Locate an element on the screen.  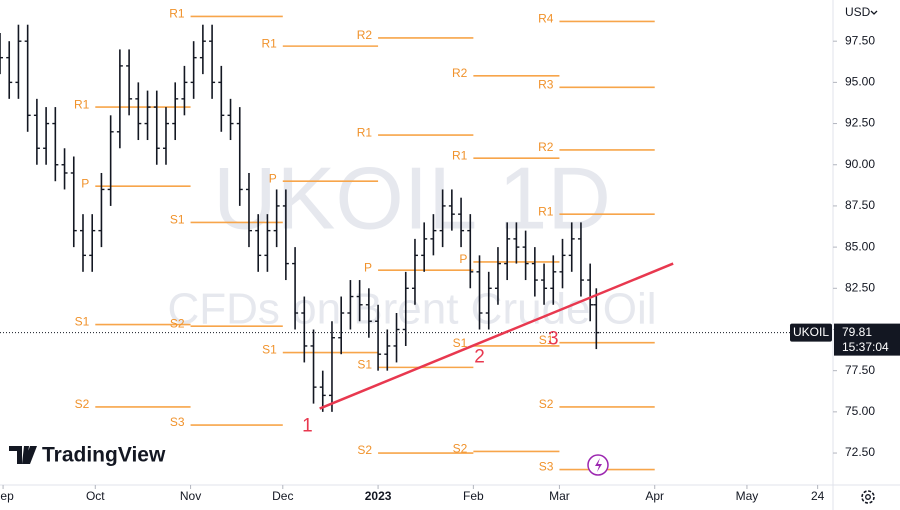
settings is located at coordinates (868, 497).